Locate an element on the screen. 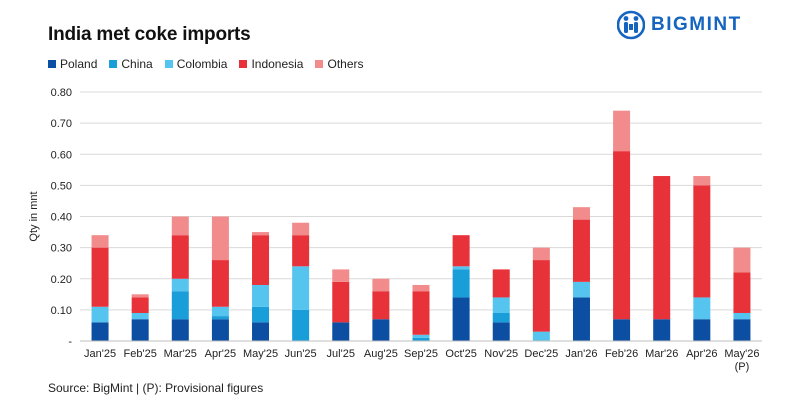 This screenshot has width=800, height=400. chart-legend: Poland China Colombia Indonesia Others is located at coordinates (212, 64).